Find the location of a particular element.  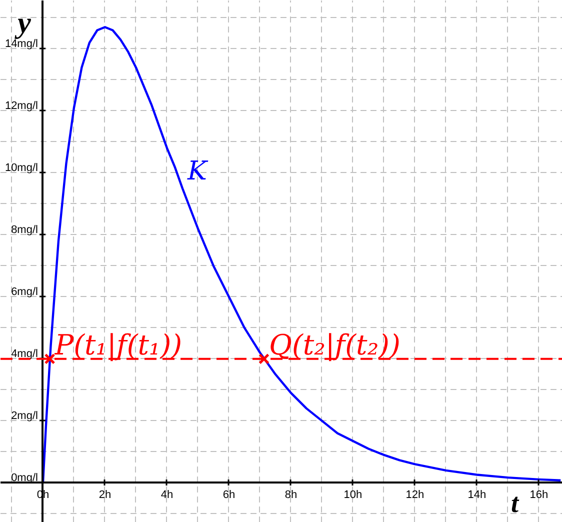

x-tick-label: 10h is located at coordinates (353, 494).